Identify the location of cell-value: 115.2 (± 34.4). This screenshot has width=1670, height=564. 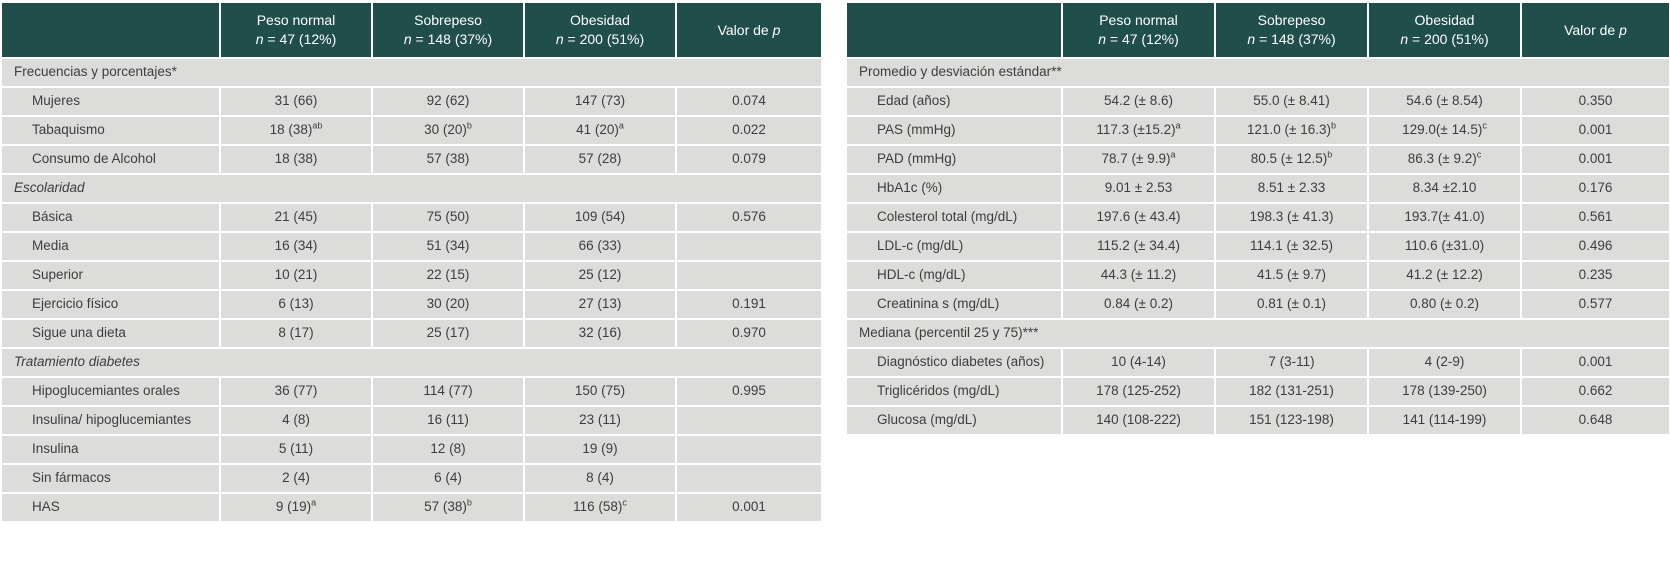
(1138, 246).